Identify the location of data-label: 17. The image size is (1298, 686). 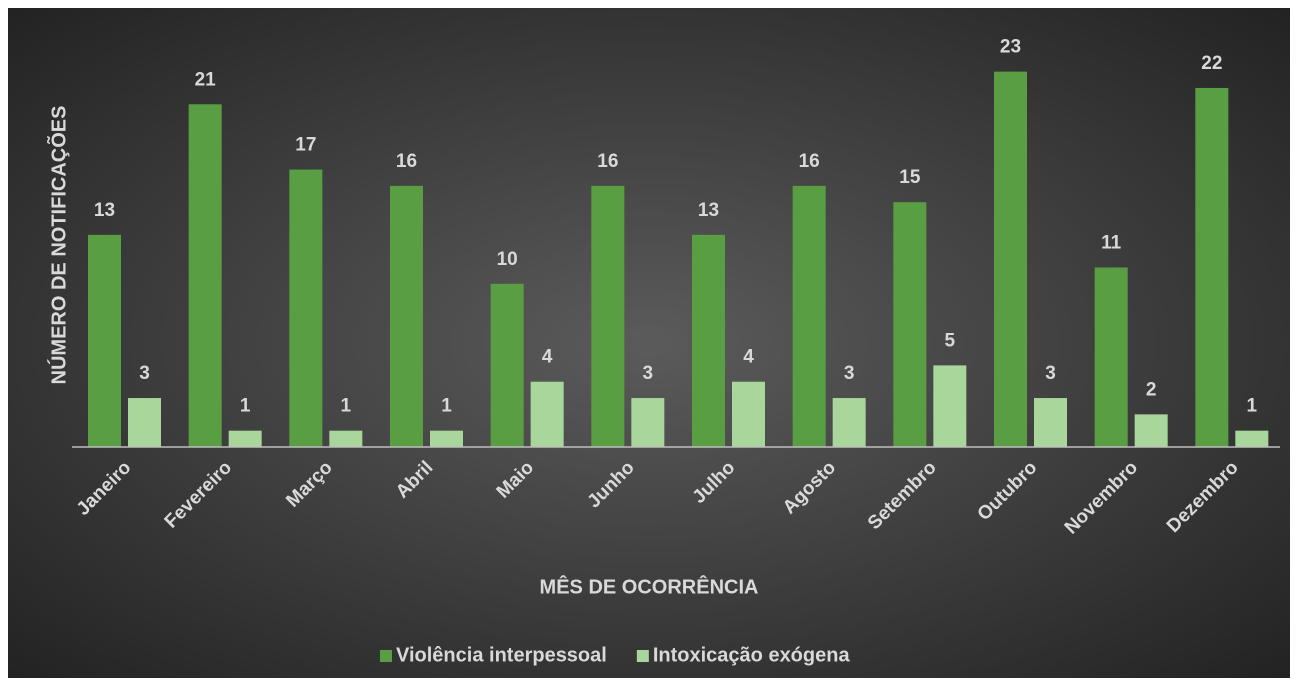
(305, 145).